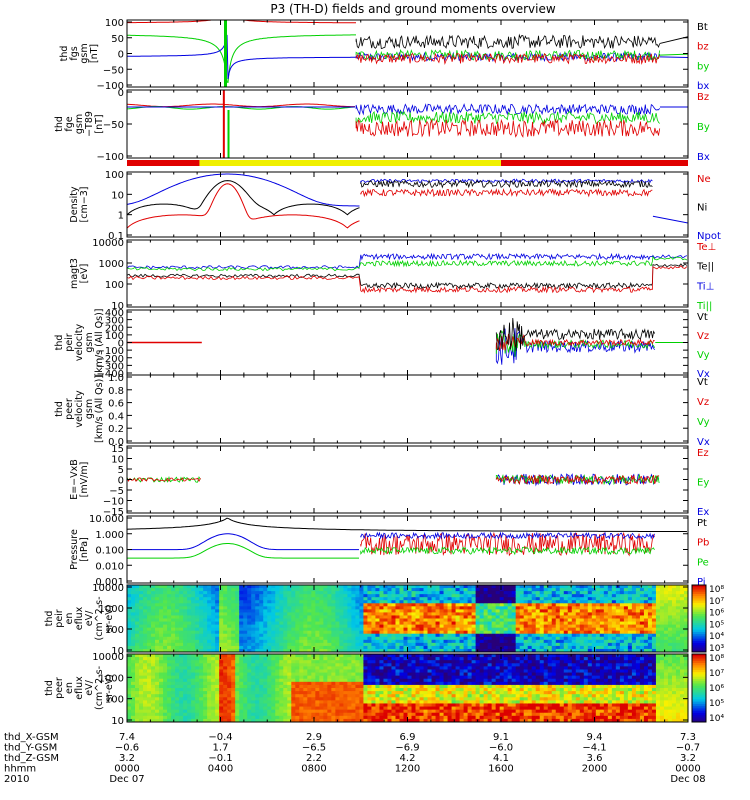 This screenshot has width=750, height=800. Describe the element at coordinates (20, 769) in the screenshot. I see `x-row-label: hhmm` at that location.